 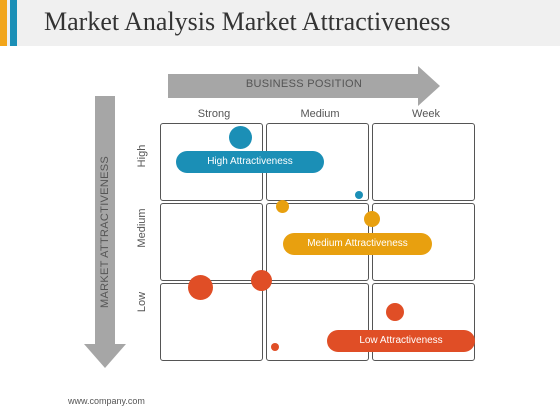 I want to click on low-attractiveness-label: Low Attractiveness, so click(x=401, y=341).